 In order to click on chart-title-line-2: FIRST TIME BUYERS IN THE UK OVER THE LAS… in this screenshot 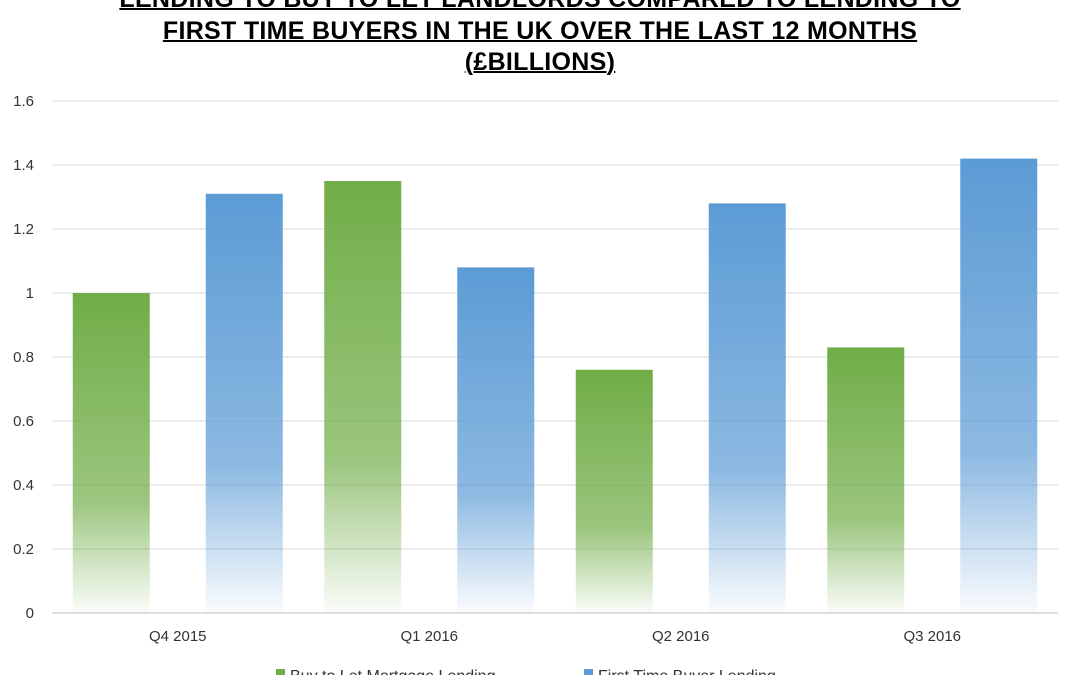, I will do `click(540, 31)`.